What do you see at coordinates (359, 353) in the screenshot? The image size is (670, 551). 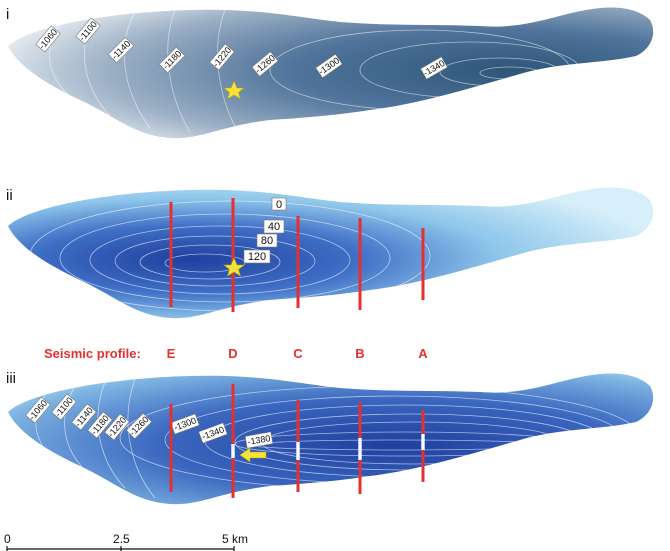 I see `profile-label-b: B` at bounding box center [359, 353].